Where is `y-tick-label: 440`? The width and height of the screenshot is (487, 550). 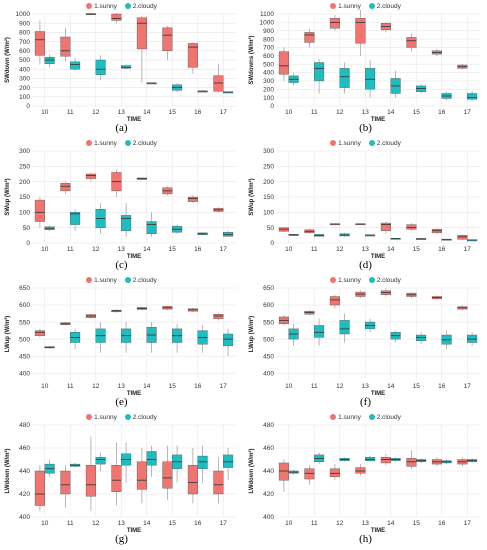 y-tick-label: 440 is located at coordinates (268, 471).